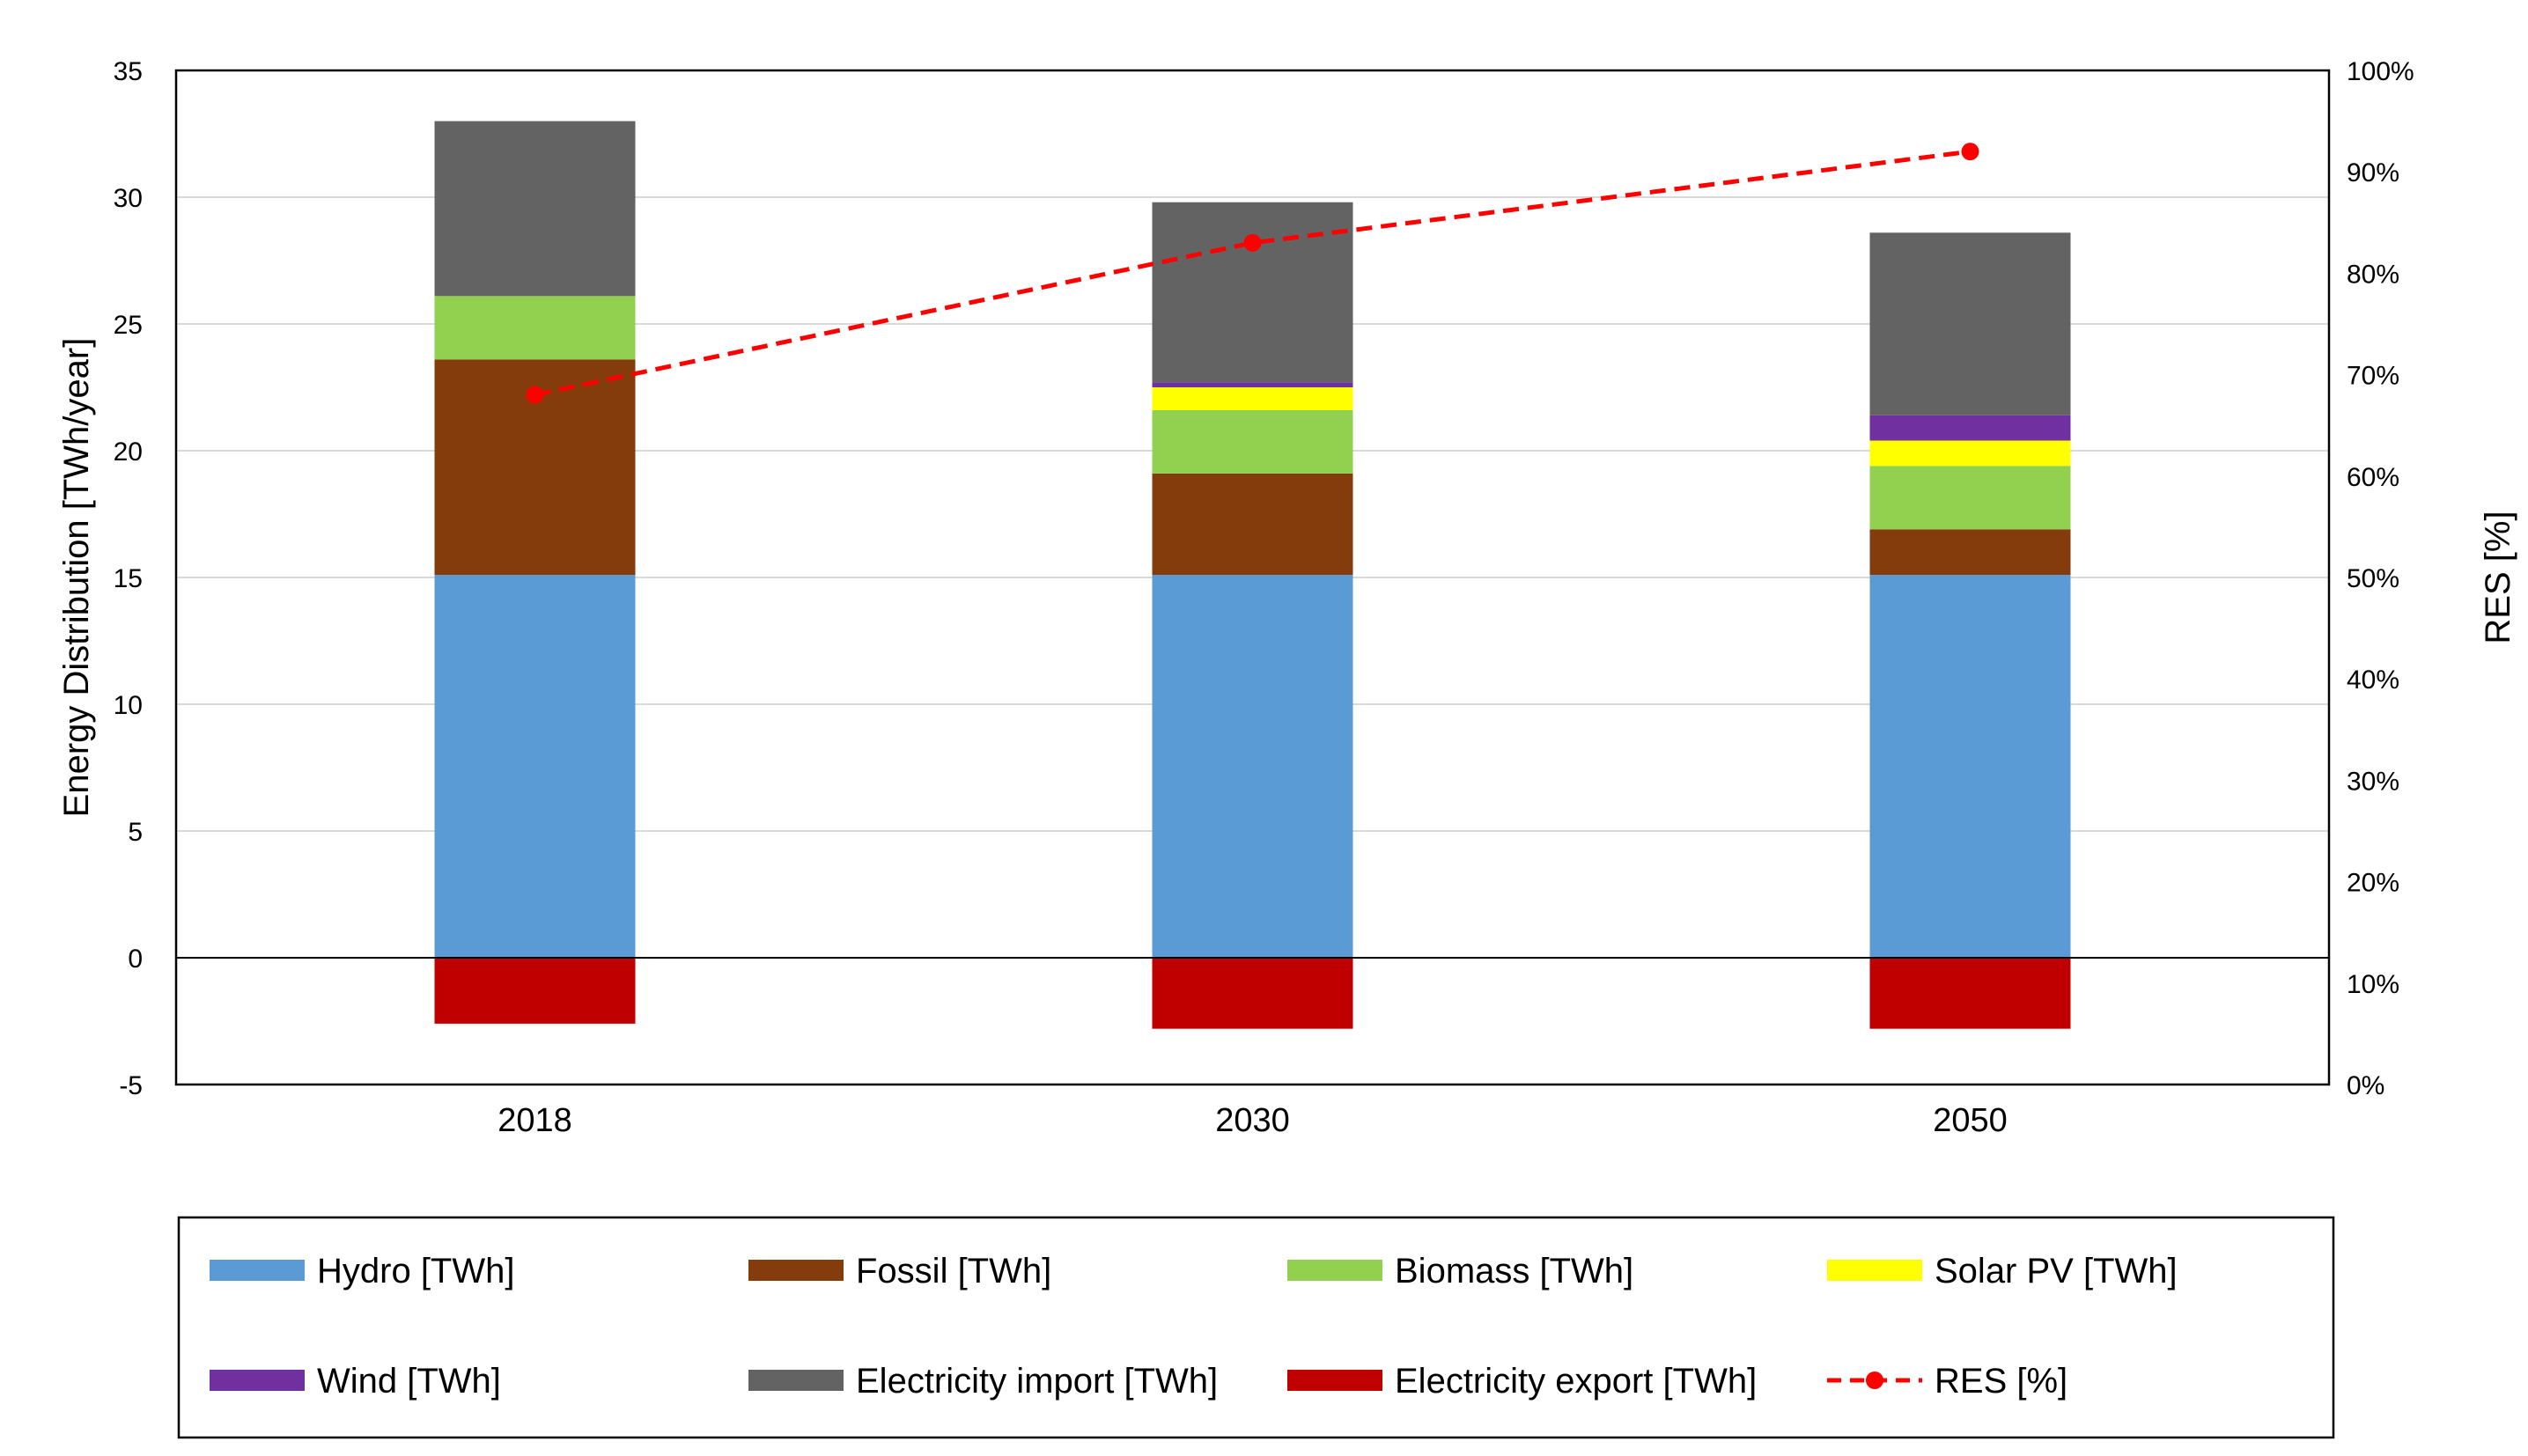  What do you see at coordinates (1252, 398) in the screenshot?
I see `bar-solar-pv-2030` at bounding box center [1252, 398].